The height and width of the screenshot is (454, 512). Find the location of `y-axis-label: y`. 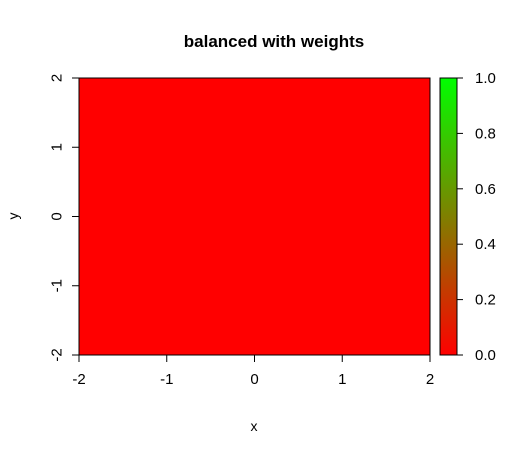

y-axis-label: y is located at coordinates (13, 216).